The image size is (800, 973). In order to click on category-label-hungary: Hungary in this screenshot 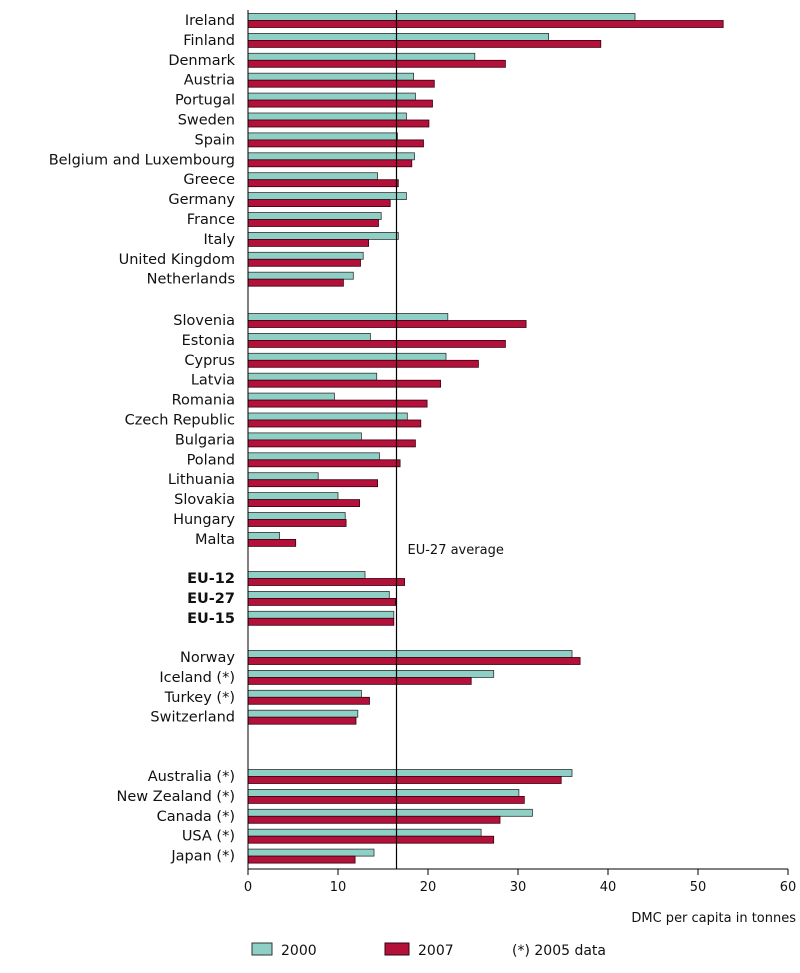, I will do `click(204, 520)`.